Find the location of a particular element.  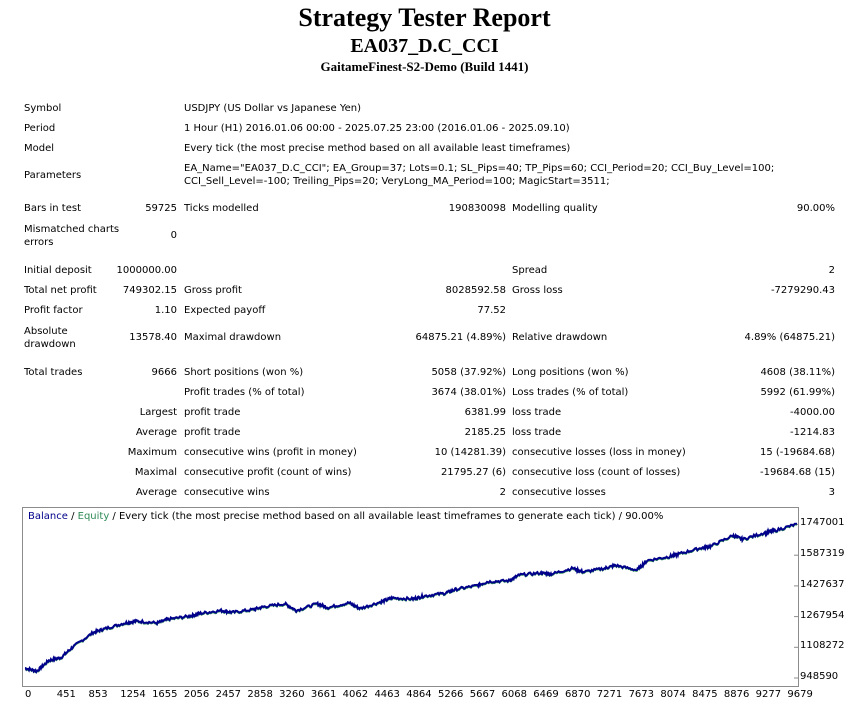

expected-payoff-label: Expected payoff is located at coordinates (225, 310).